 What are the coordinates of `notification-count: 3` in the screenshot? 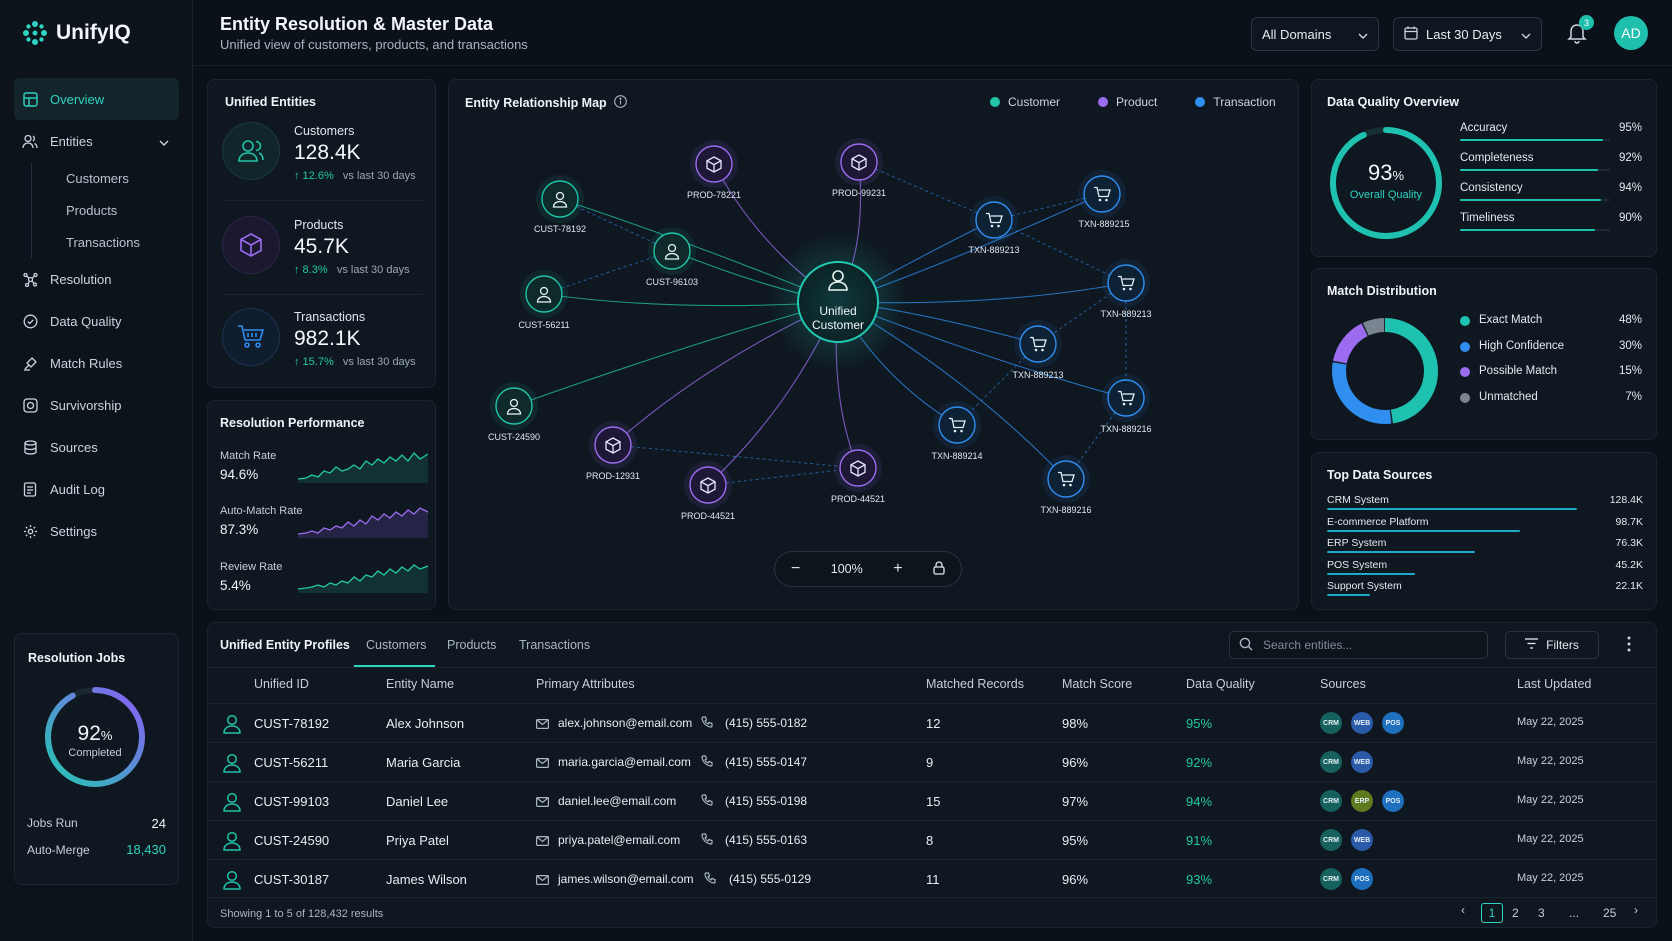 It's located at (1586, 22).